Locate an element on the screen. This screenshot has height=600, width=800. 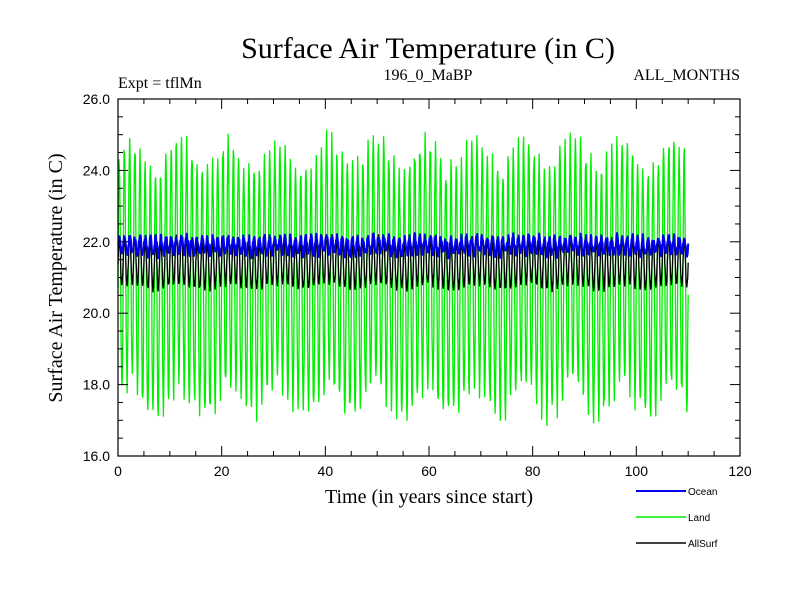
experiment-label: Expt = tflMn is located at coordinates (160, 83).